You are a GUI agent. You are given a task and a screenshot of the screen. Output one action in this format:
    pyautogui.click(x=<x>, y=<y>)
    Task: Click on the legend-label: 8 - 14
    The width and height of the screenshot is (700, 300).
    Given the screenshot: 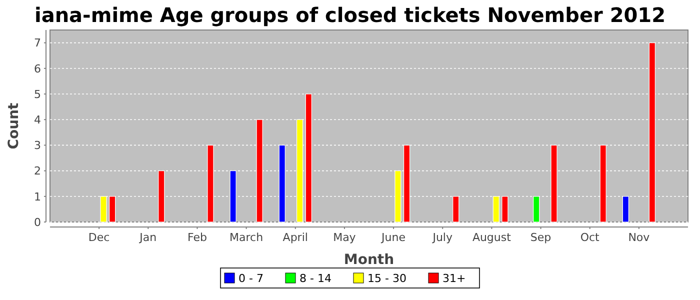 What is the action you would take?
    pyautogui.click(x=316, y=278)
    